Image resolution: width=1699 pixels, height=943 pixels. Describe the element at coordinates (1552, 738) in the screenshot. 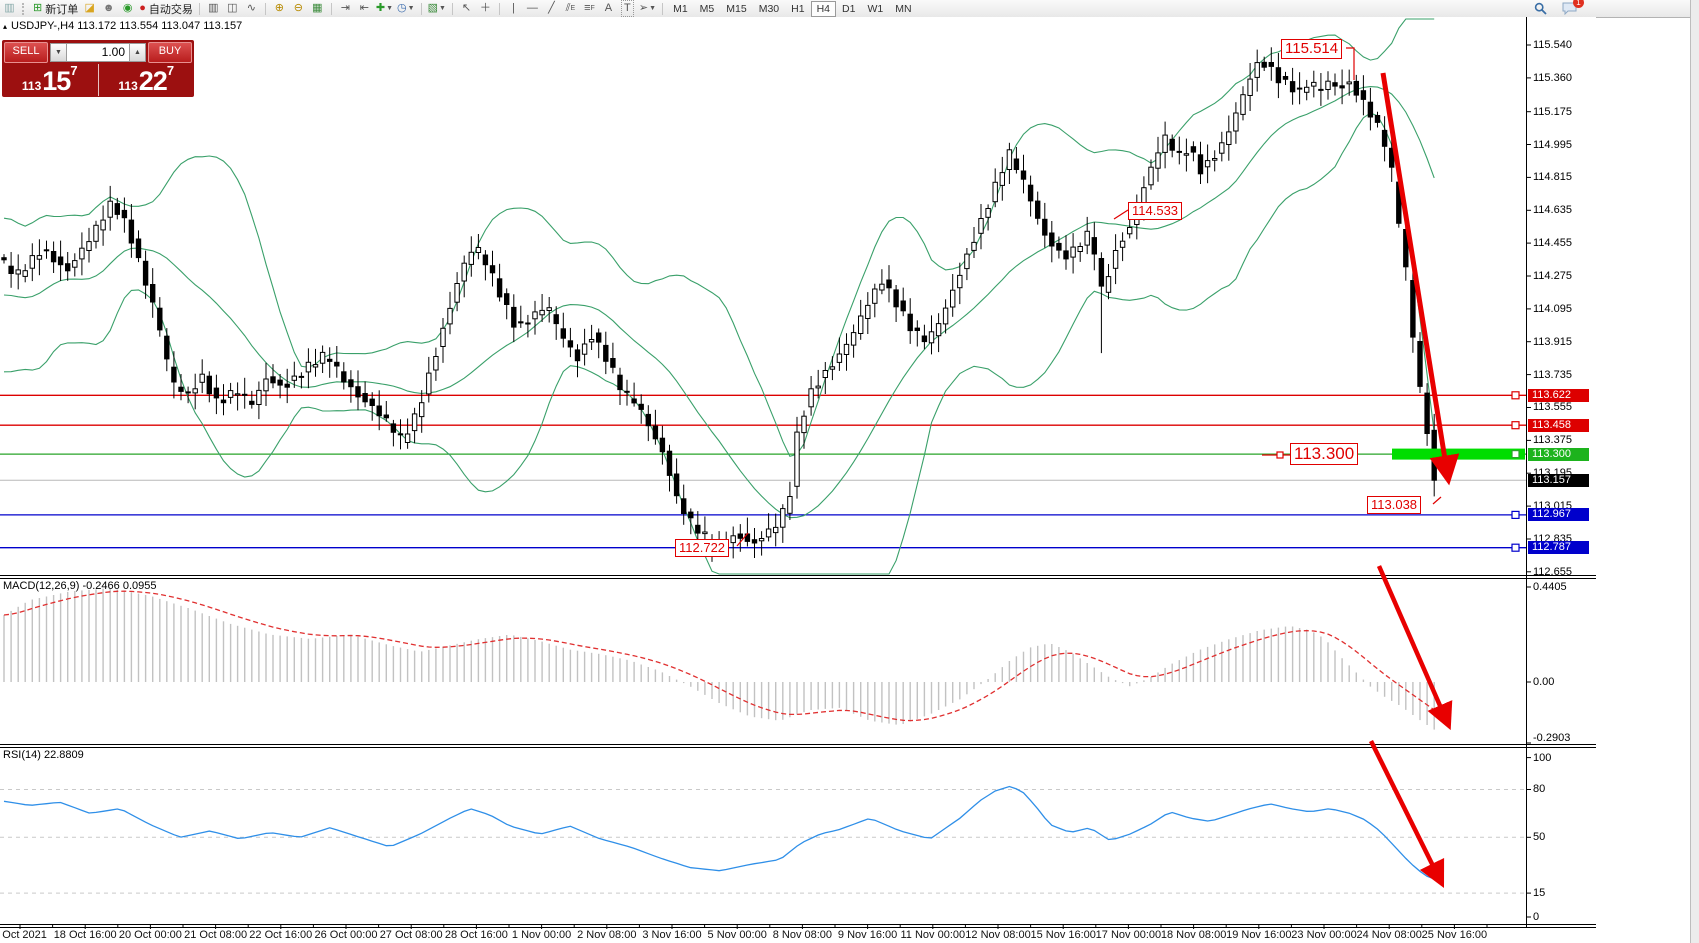

I see `macd-axis-label: -0.2903` at that location.